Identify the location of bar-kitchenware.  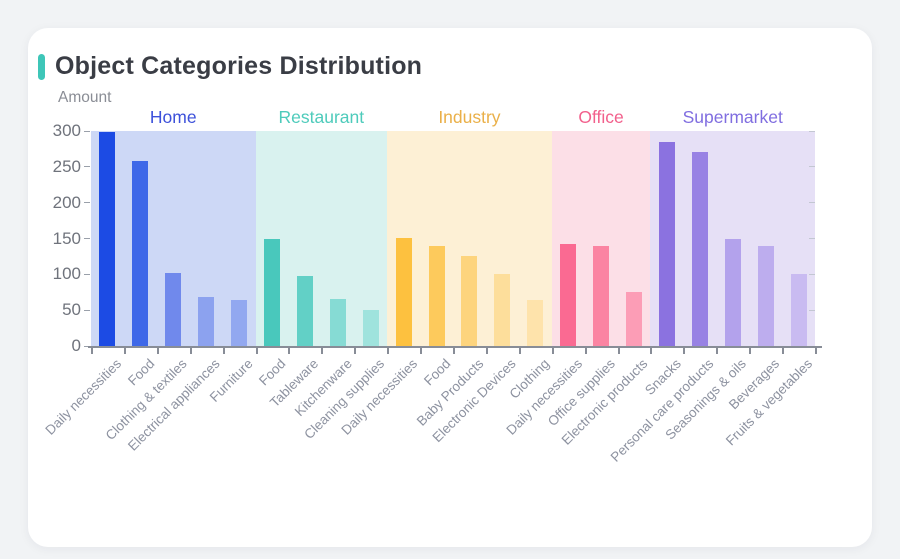
(337, 322).